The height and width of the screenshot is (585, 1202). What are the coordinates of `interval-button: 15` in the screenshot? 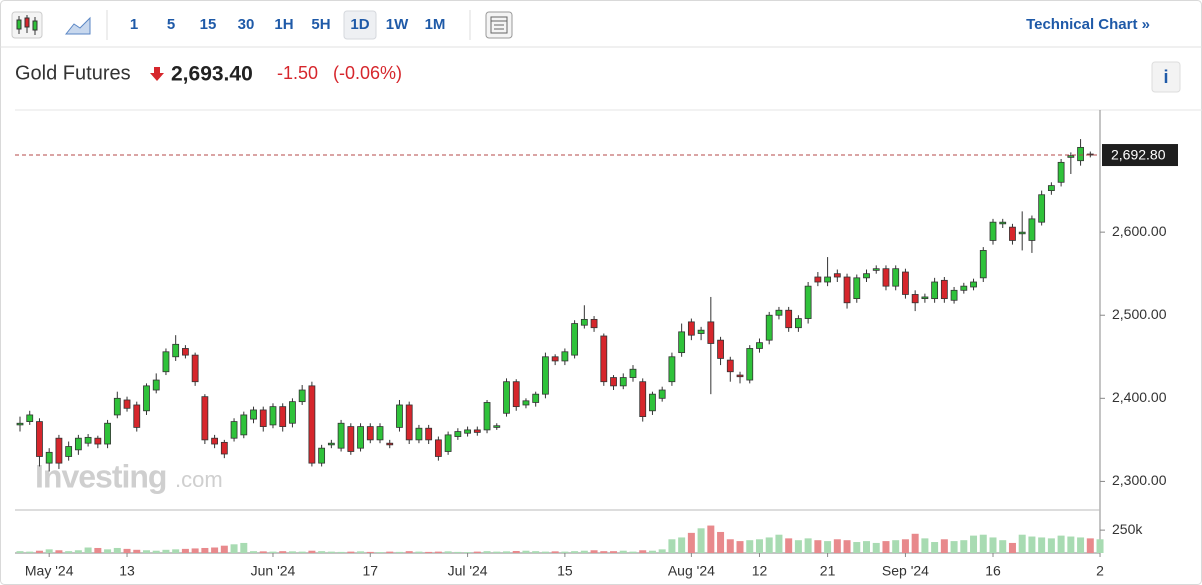 It's located at (208, 24).